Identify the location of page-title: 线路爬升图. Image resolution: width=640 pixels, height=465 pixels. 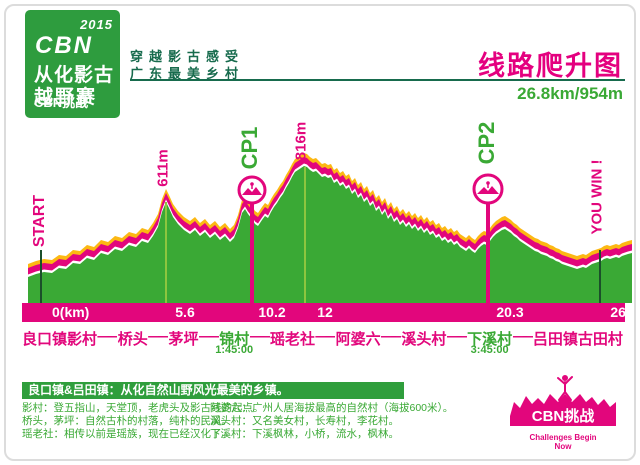
(550, 66).